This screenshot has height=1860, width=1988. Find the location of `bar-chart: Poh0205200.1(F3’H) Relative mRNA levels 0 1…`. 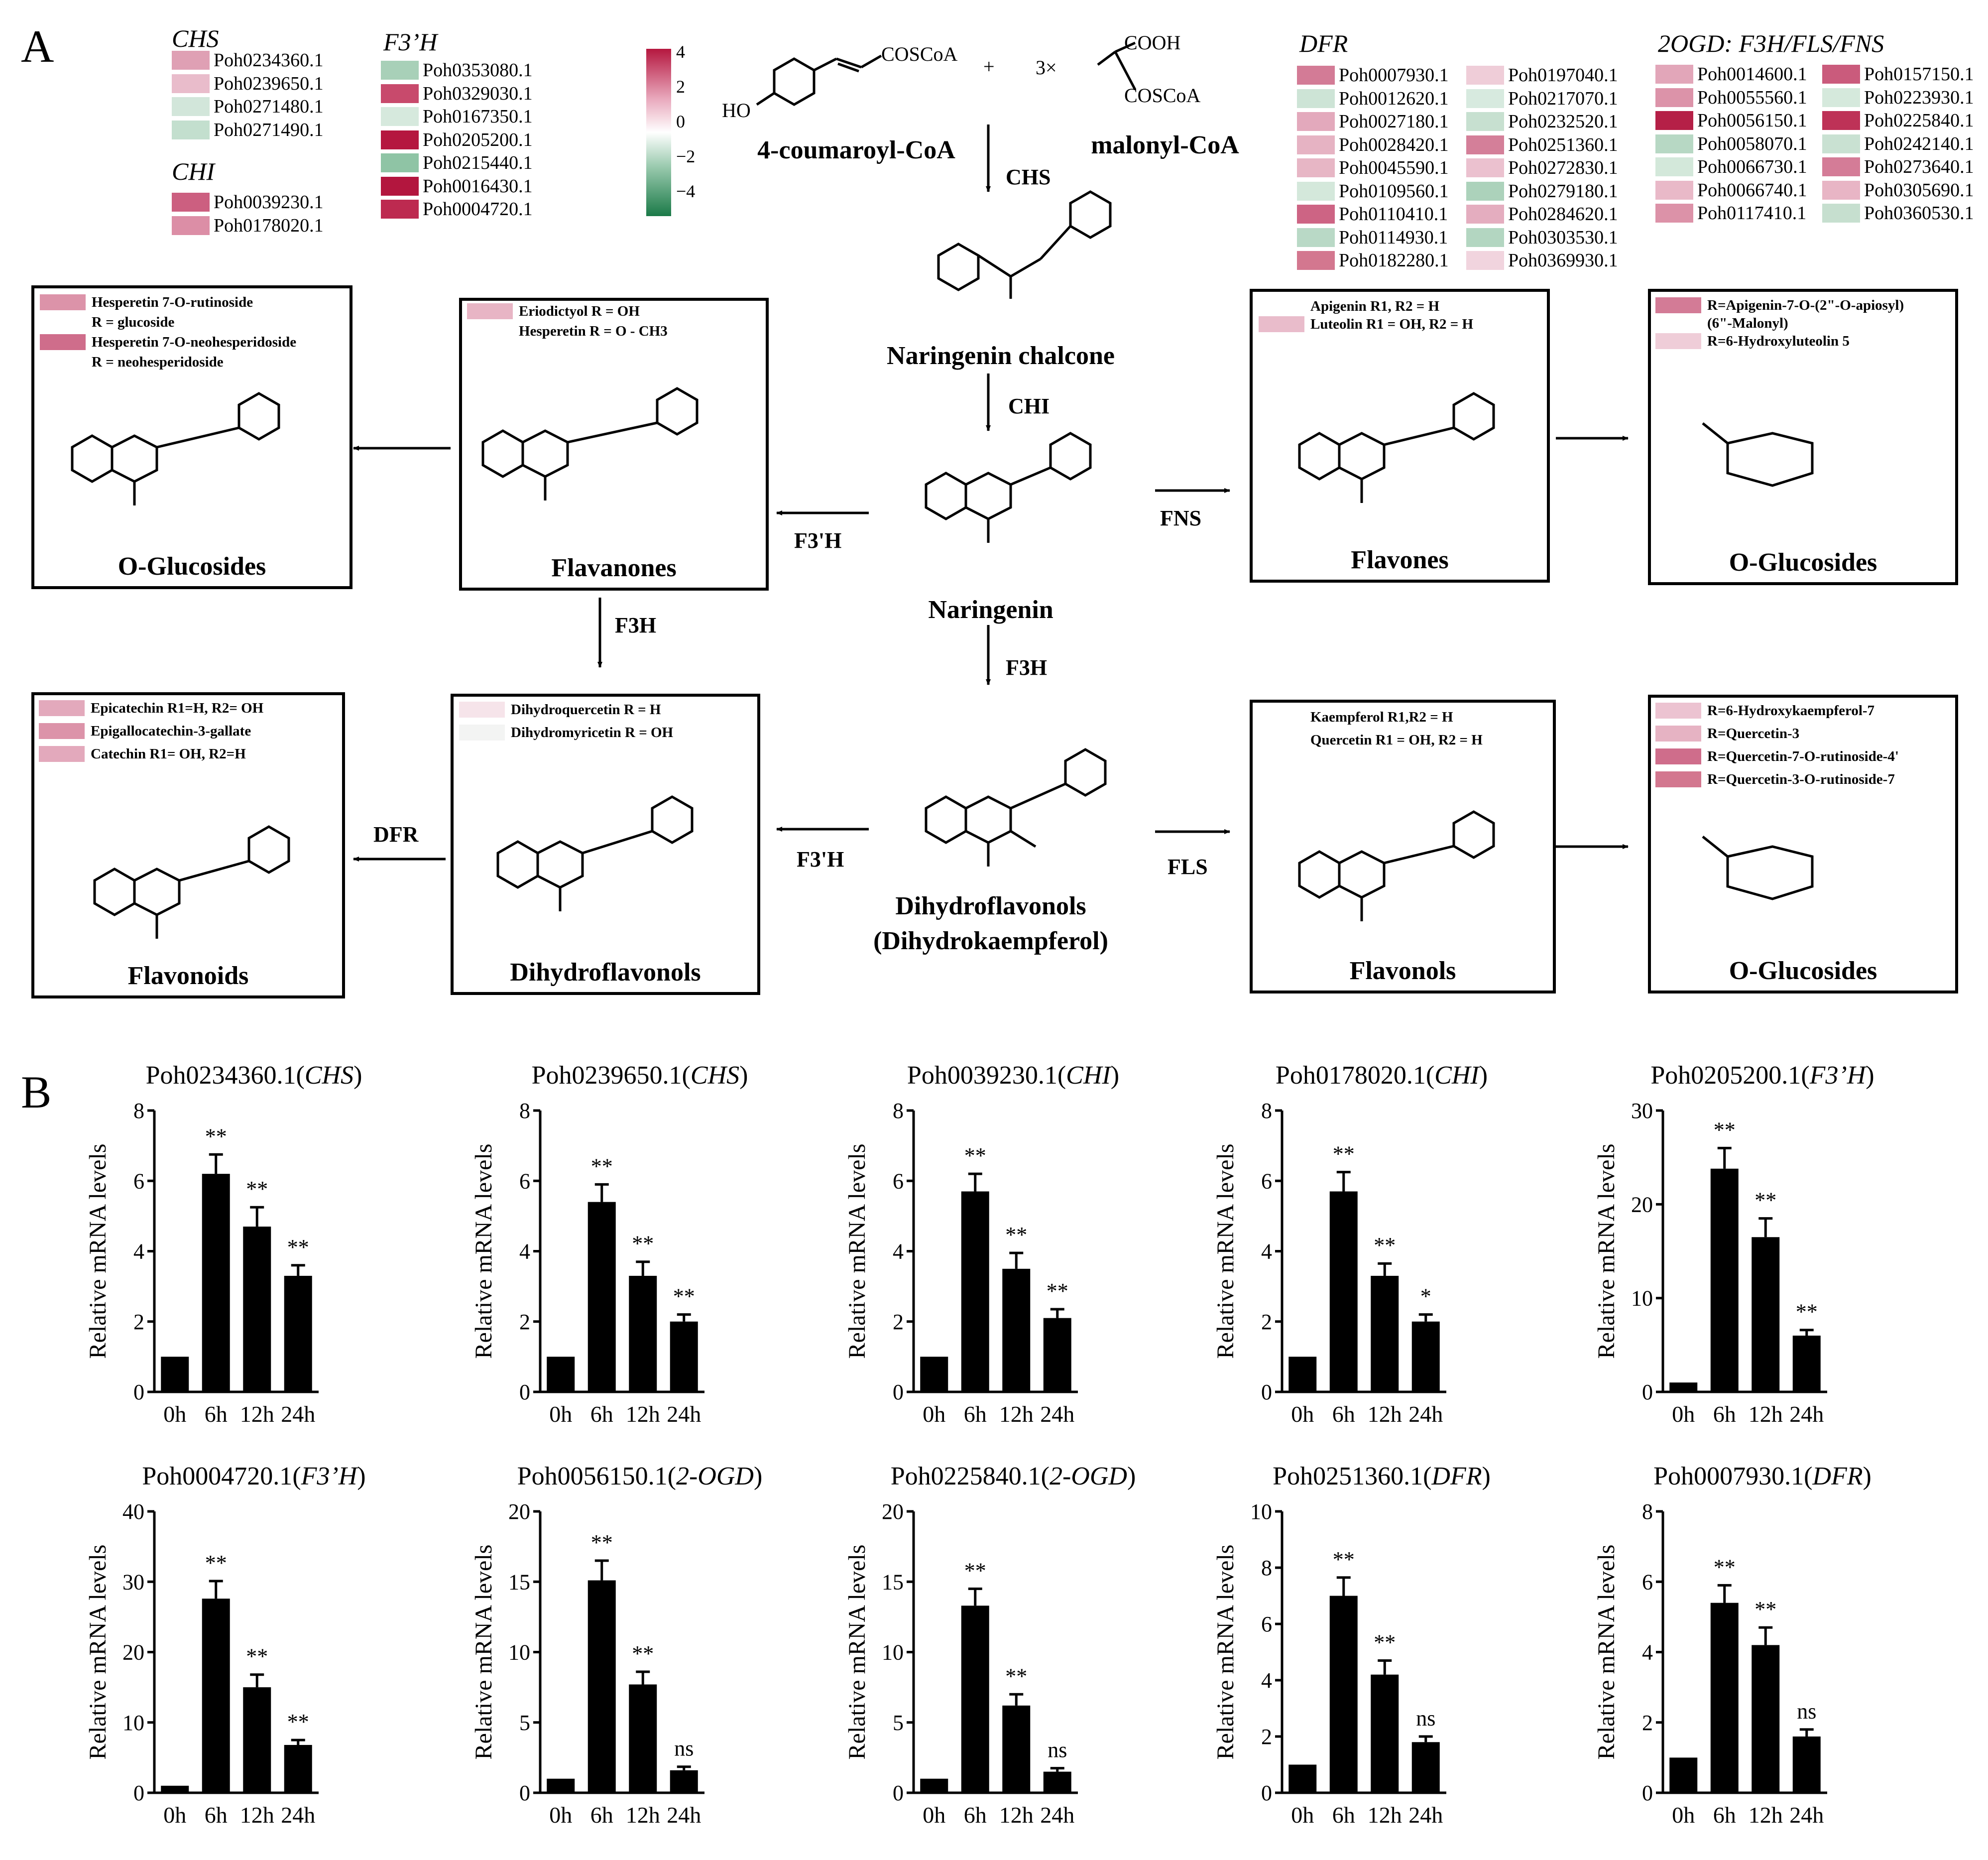

bar-chart: Poh0205200.1(F3’H) Relative mRNA levels 0 1… is located at coordinates (1762, 1260).